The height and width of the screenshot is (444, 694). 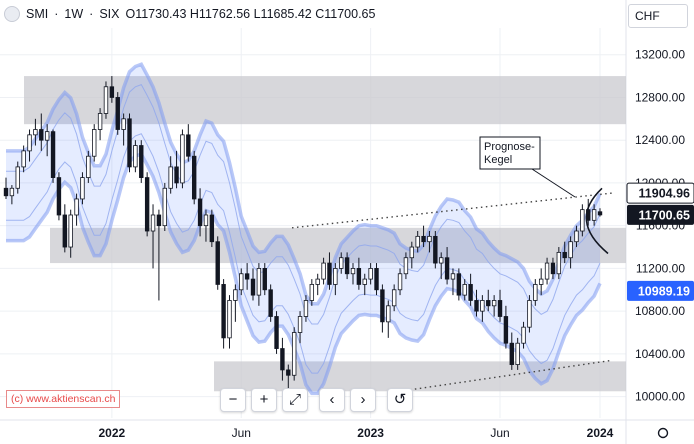 I want to click on callout-box, so click(x=510, y=153).